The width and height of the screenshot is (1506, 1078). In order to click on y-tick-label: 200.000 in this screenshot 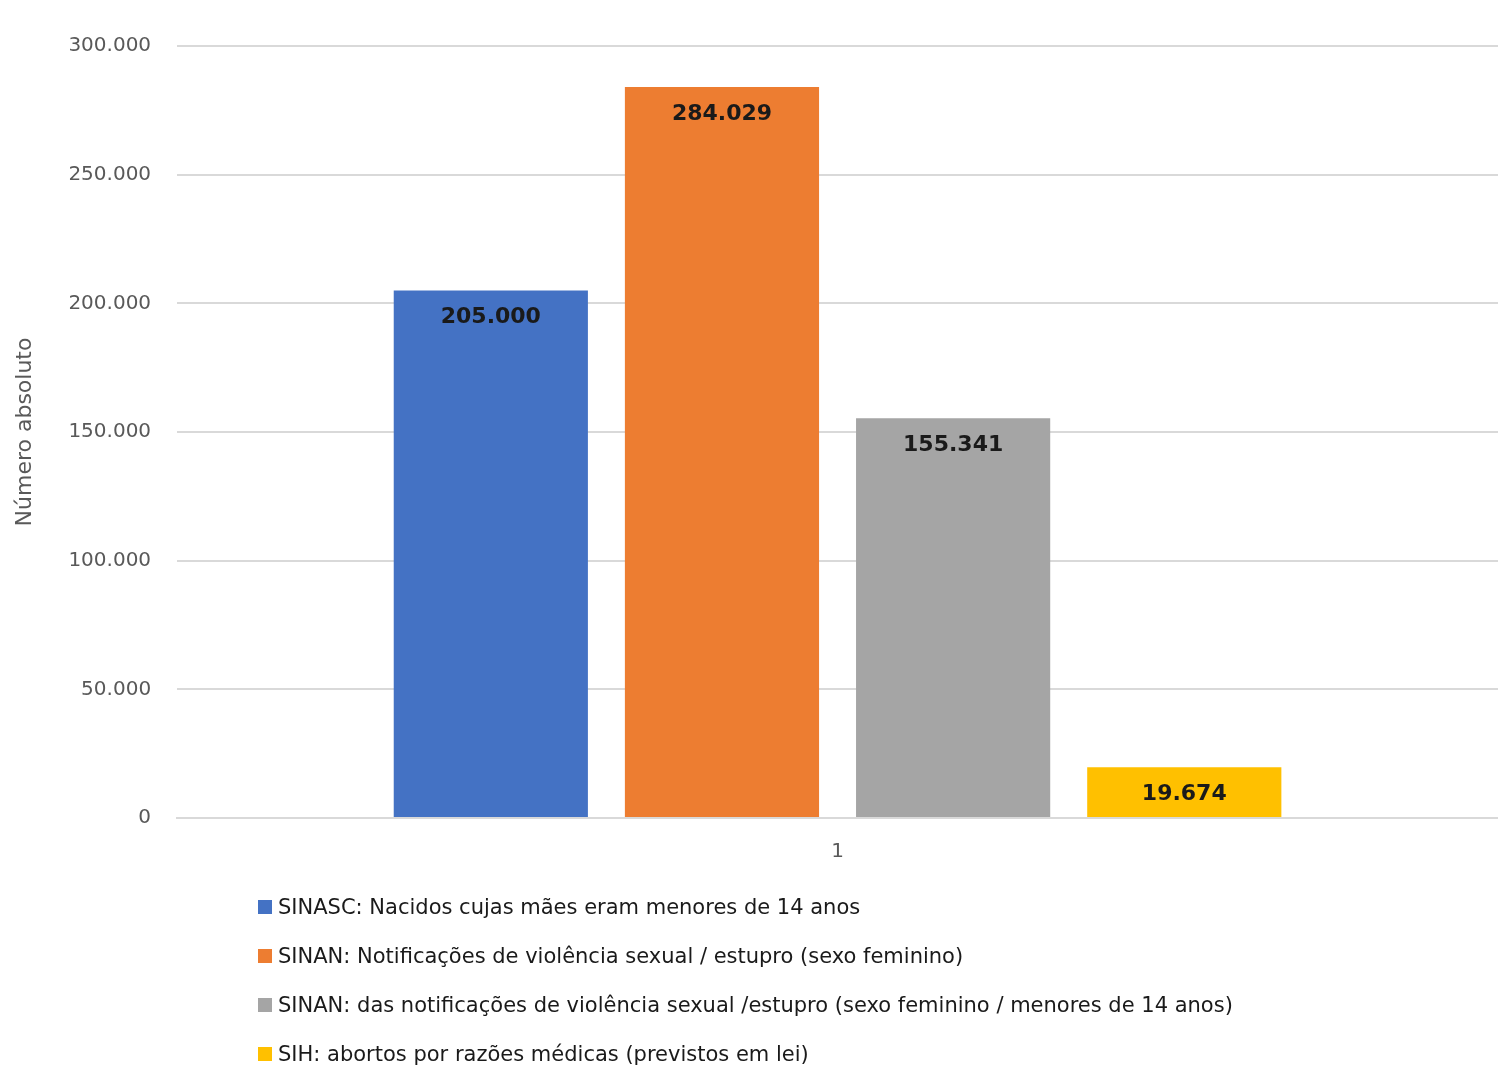, I will do `click(110, 301)`.